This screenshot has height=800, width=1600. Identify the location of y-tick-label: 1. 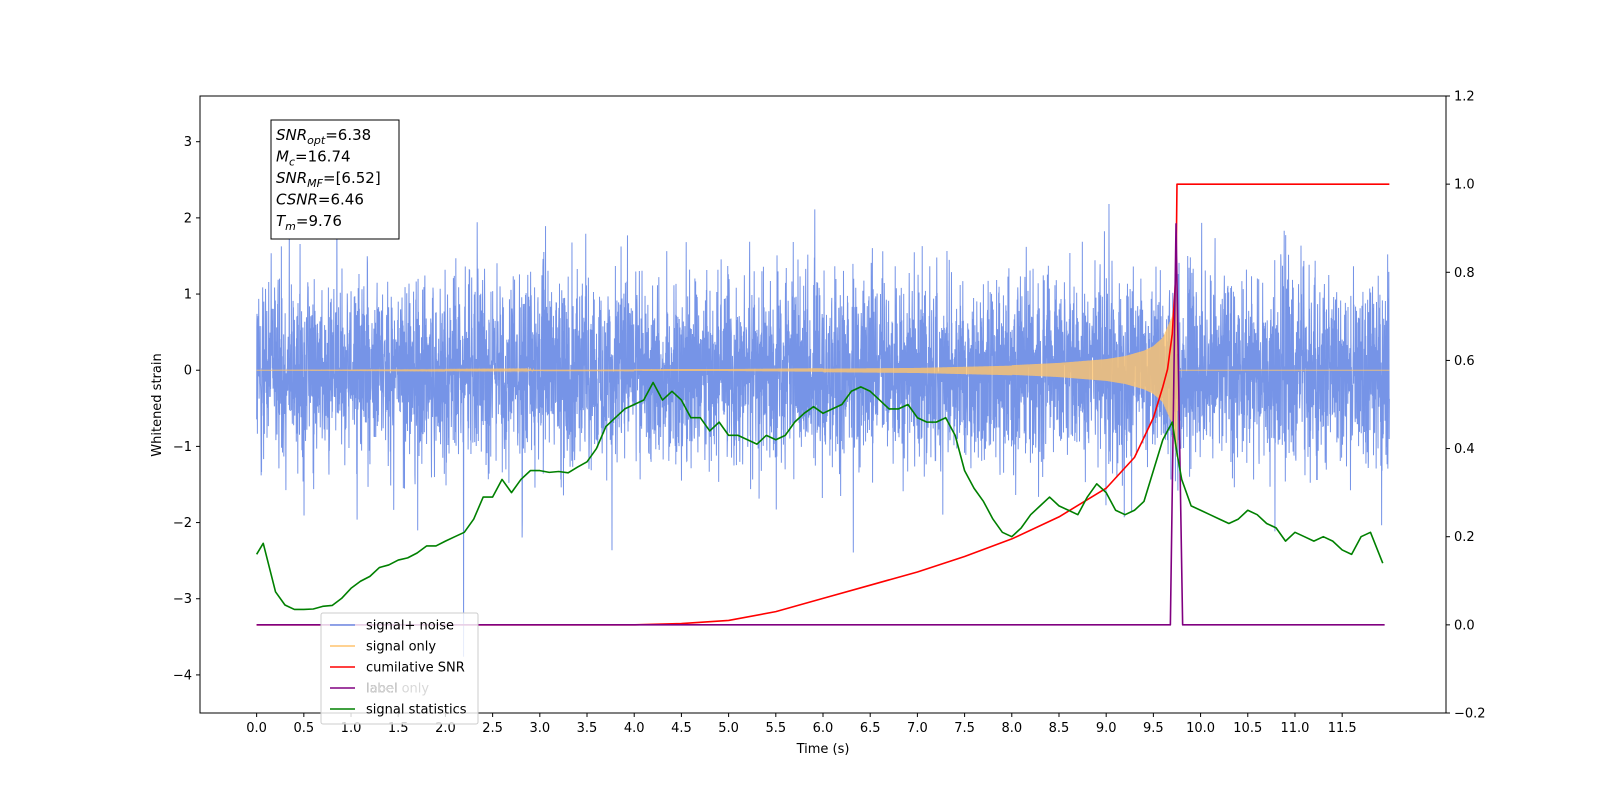
(188, 295).